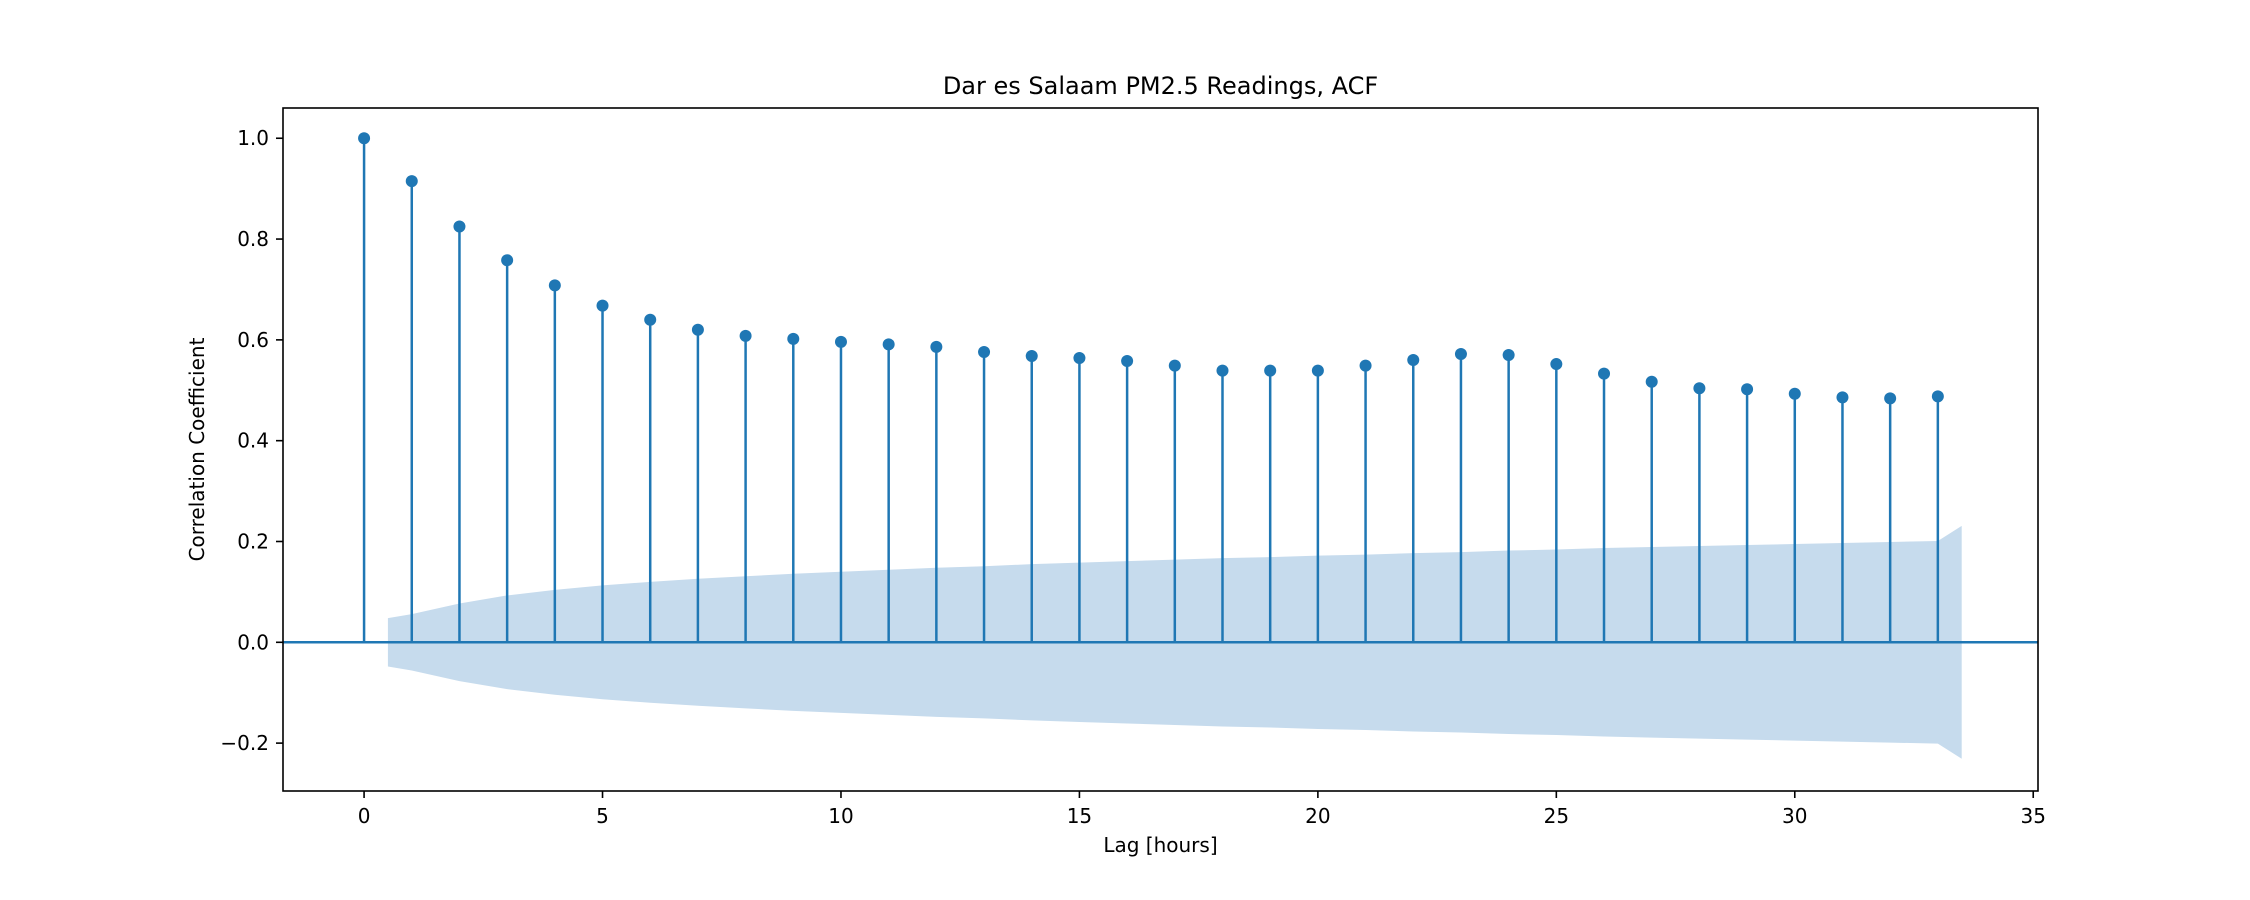 The height and width of the screenshot is (900, 2250). I want to click on x-tick-label-0: 0, so click(364, 816).